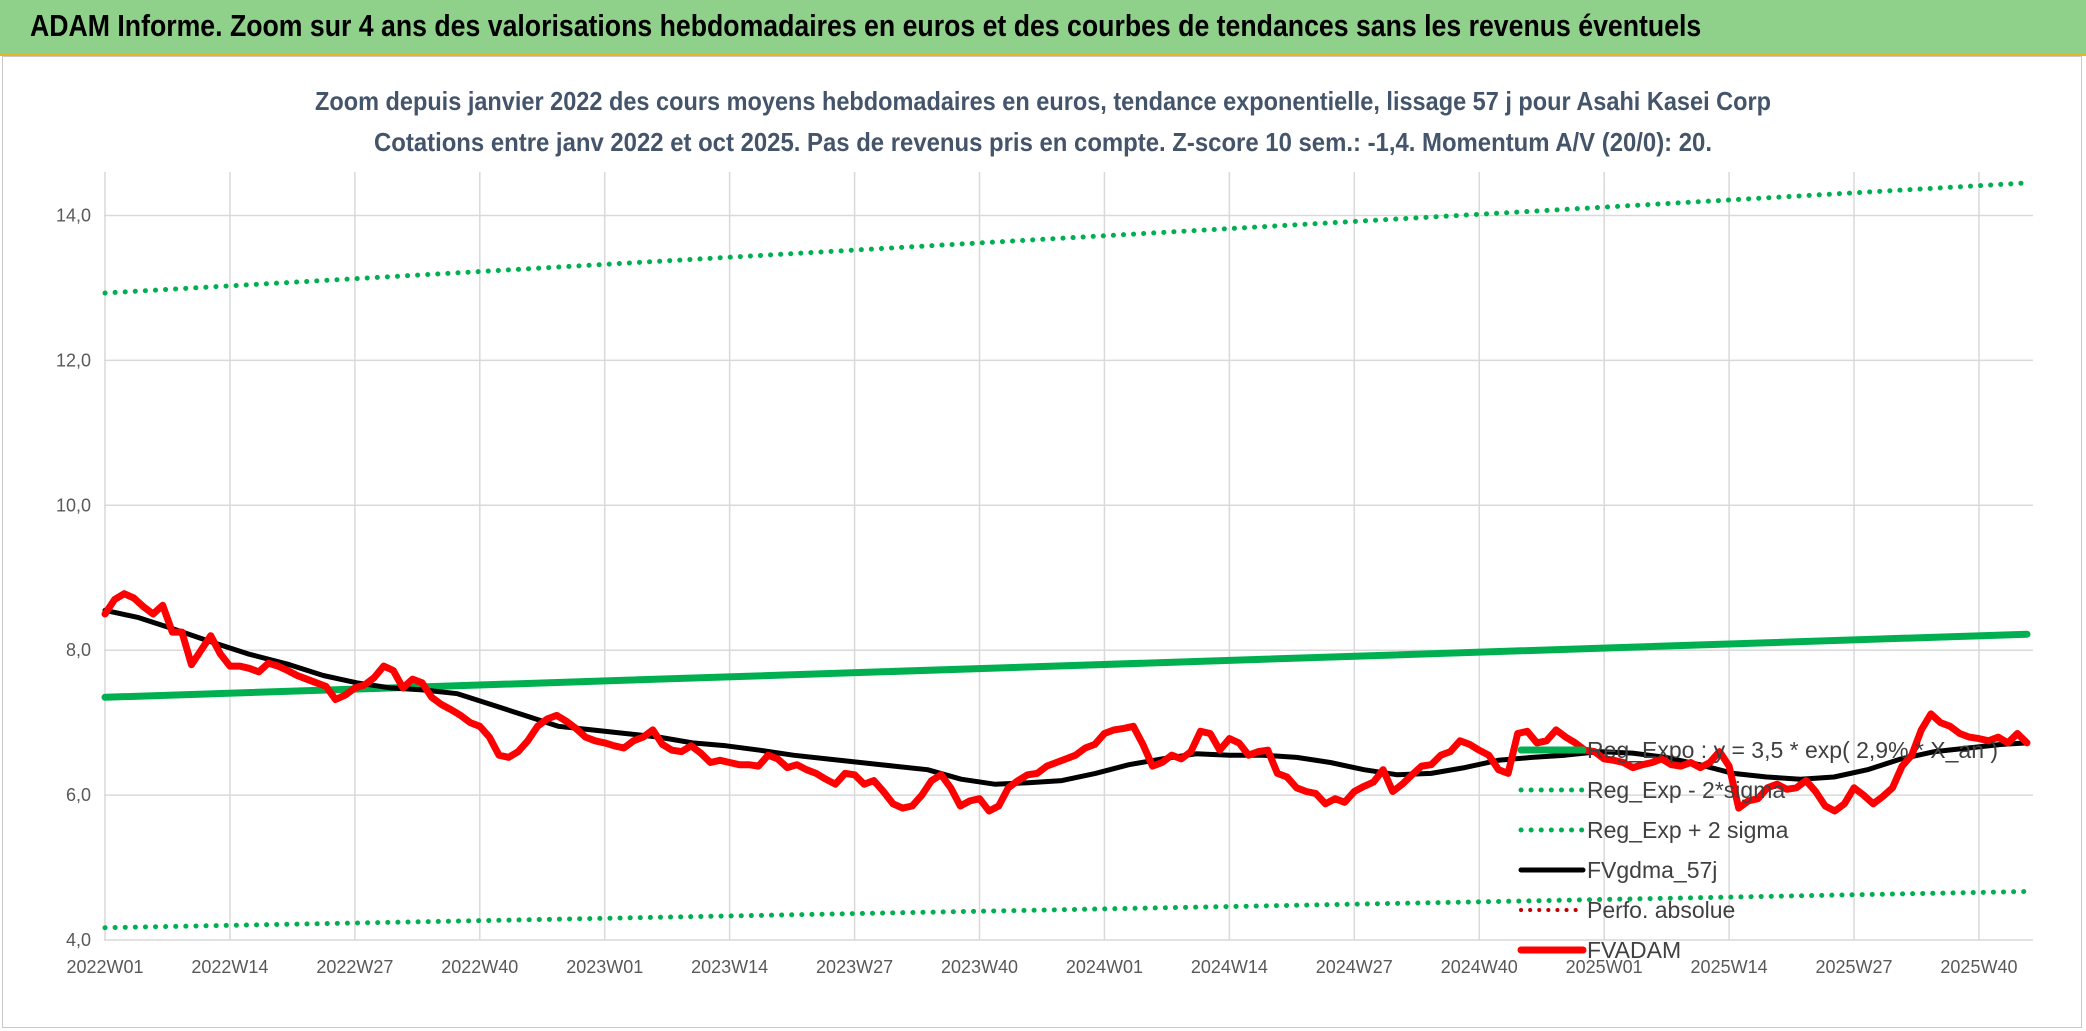 The image size is (2086, 1031). Describe the element at coordinates (1104, 967) in the screenshot. I see `x-tick-label: 2024W01` at that location.